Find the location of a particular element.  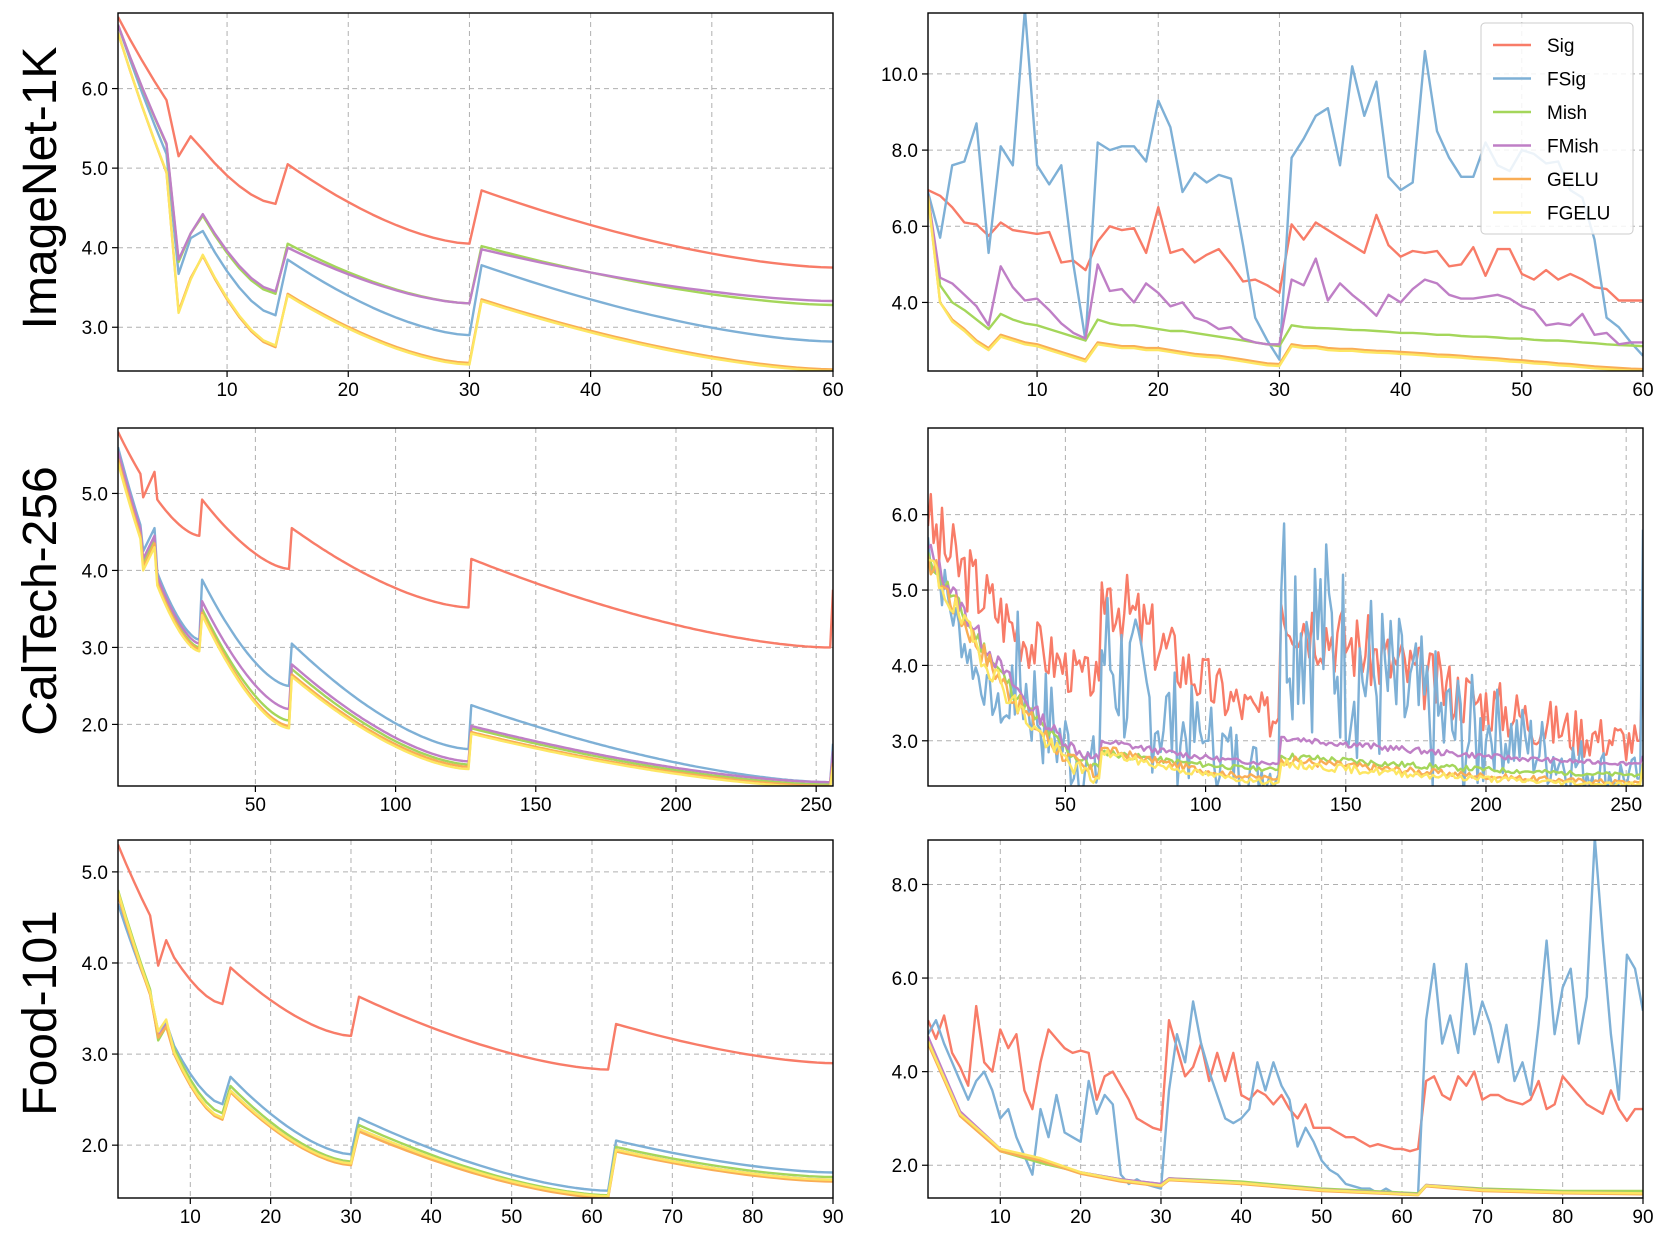

series-fgelu-food-val is located at coordinates (1285, 1118).